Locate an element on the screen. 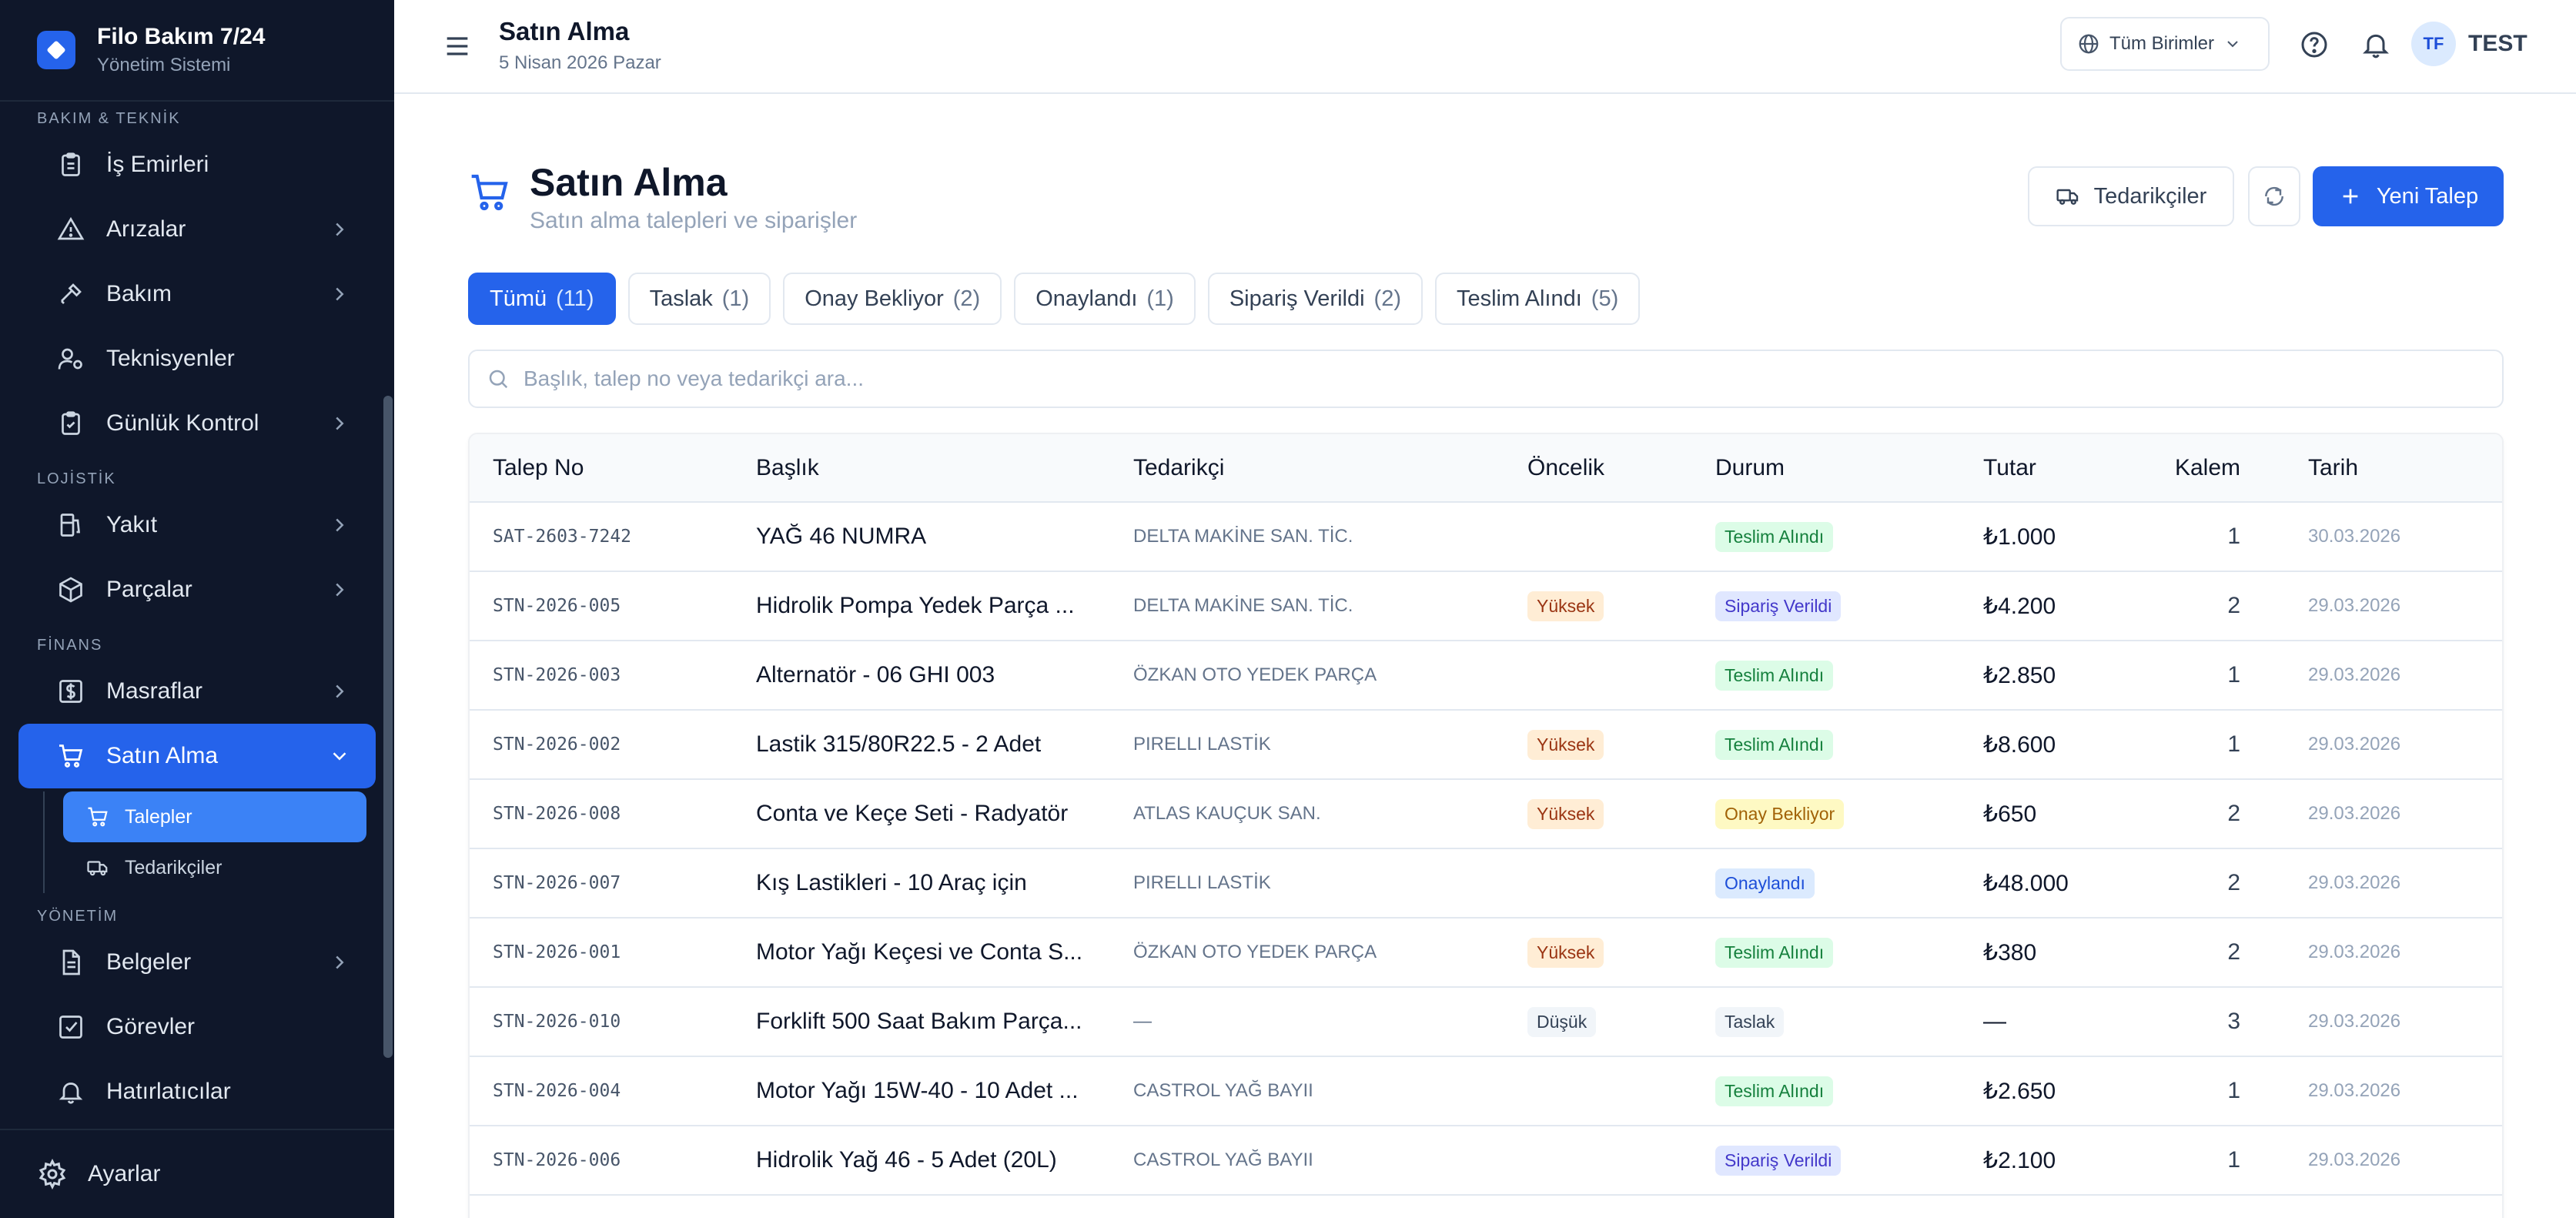 The width and height of the screenshot is (2576, 1218). tab-count: (11) is located at coordinates (575, 298).